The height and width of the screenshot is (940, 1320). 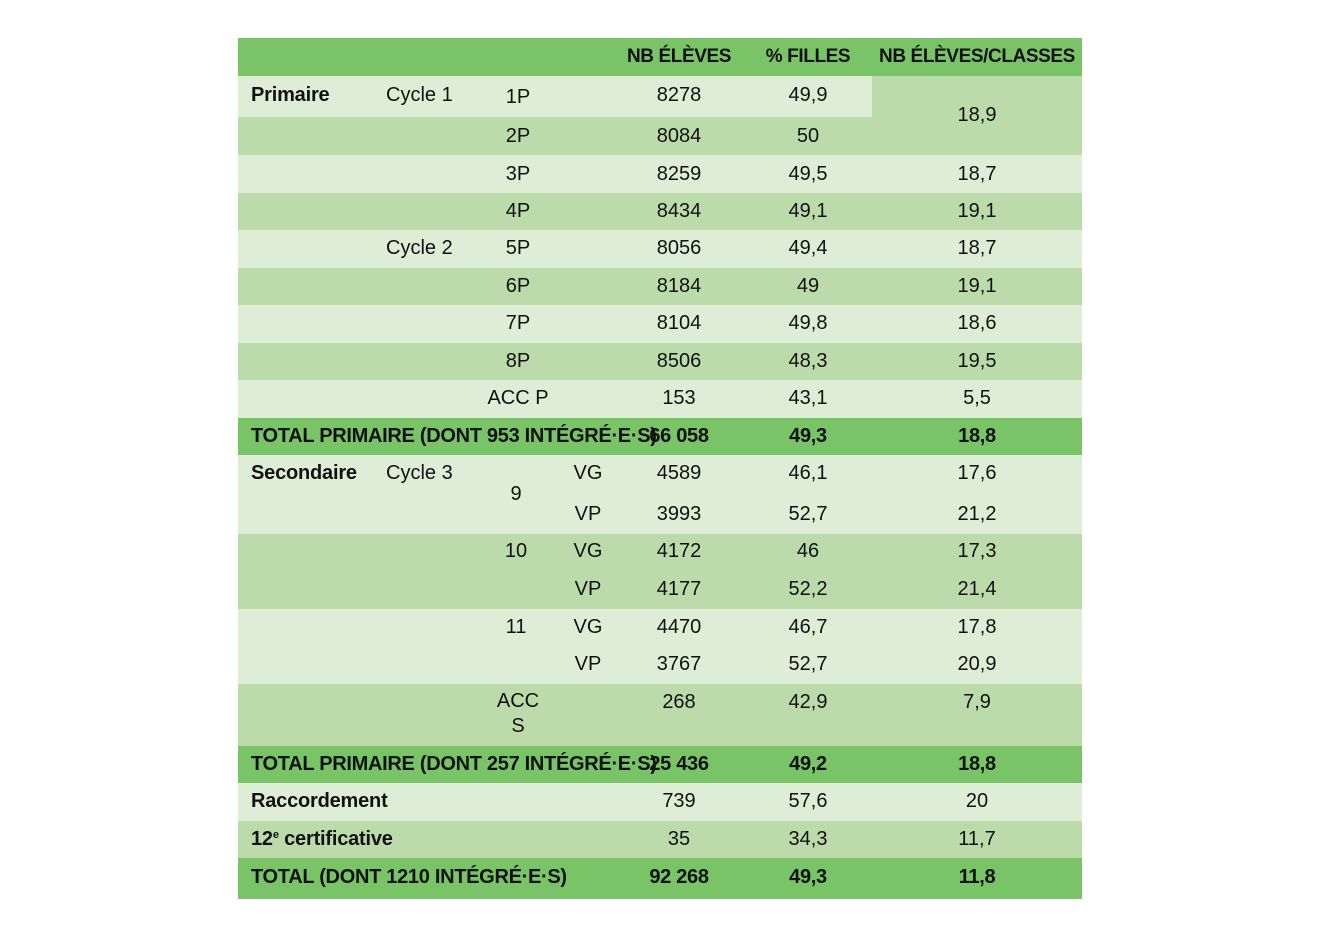 What do you see at coordinates (808, 95) in the screenshot?
I see `filles-cell: 49,9` at bounding box center [808, 95].